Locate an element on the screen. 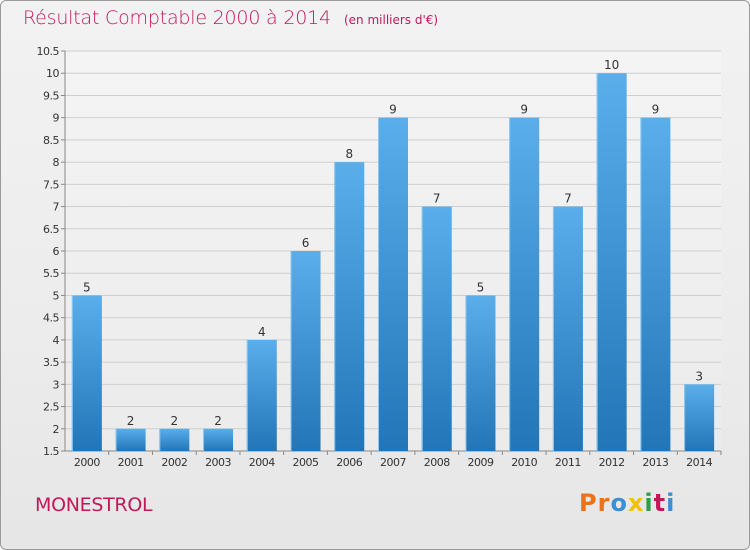 Image resolution: width=750 pixels, height=550 pixels. bar-2014 is located at coordinates (699, 417).